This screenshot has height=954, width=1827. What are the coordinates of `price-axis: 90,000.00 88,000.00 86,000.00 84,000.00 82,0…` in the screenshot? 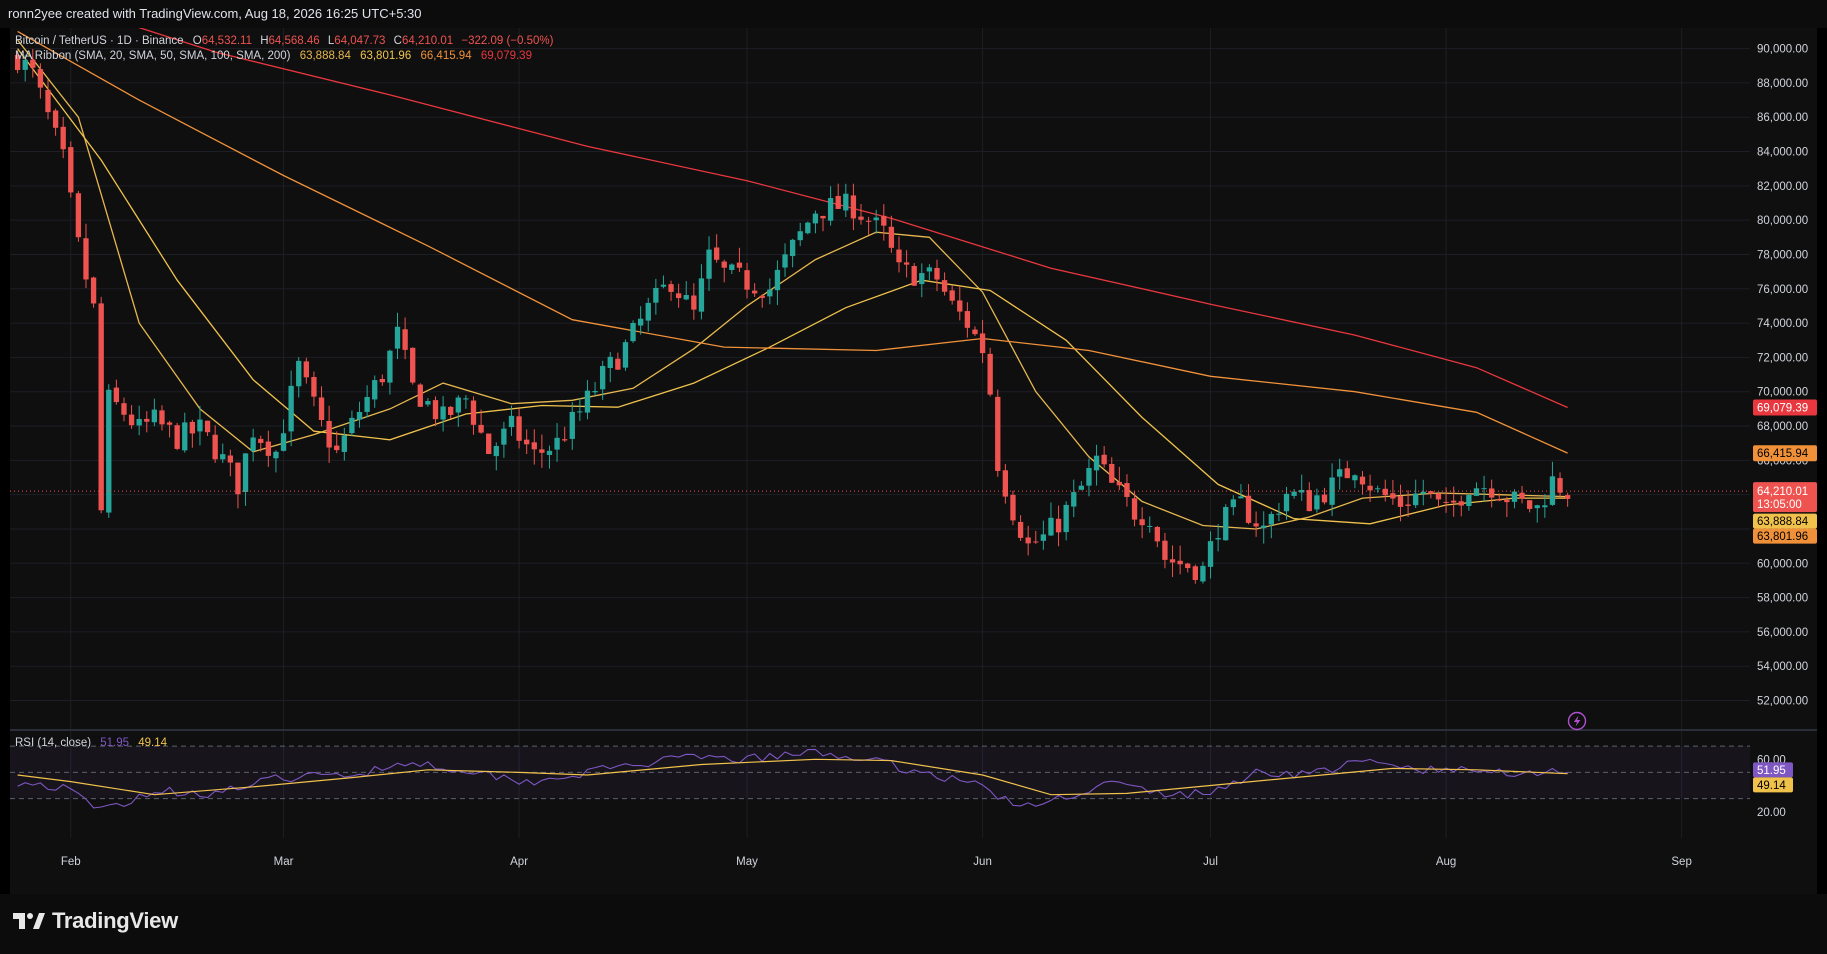 It's located at (1782, 376).